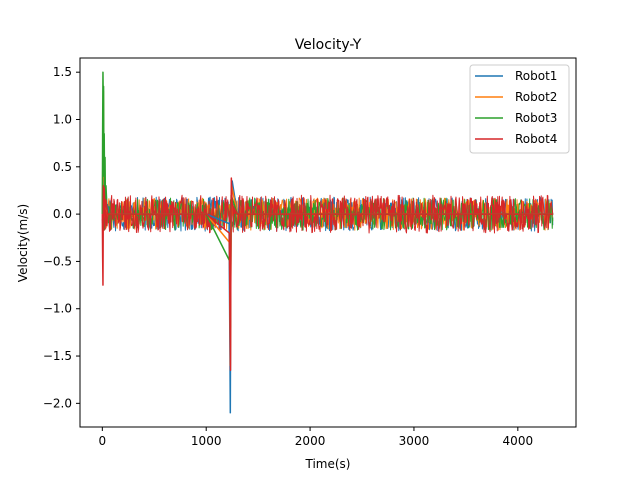  I want to click on legend: Robot1 Robot2 Robot3 Robot4, so click(519, 109).